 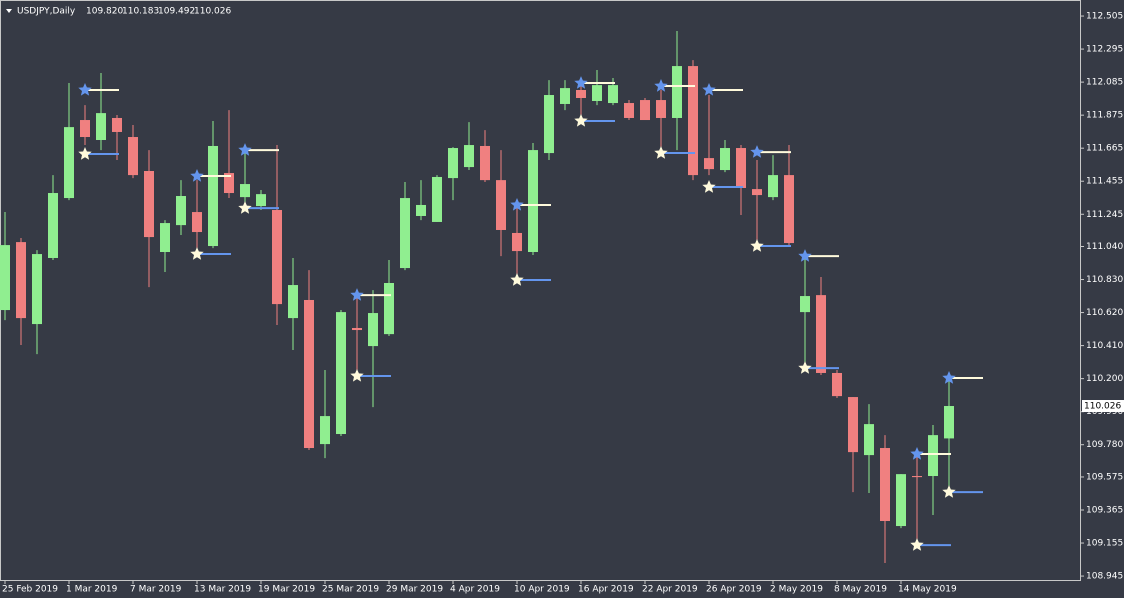 I want to click on x-tick-label: 1 Mar 2019, so click(x=92, y=590).